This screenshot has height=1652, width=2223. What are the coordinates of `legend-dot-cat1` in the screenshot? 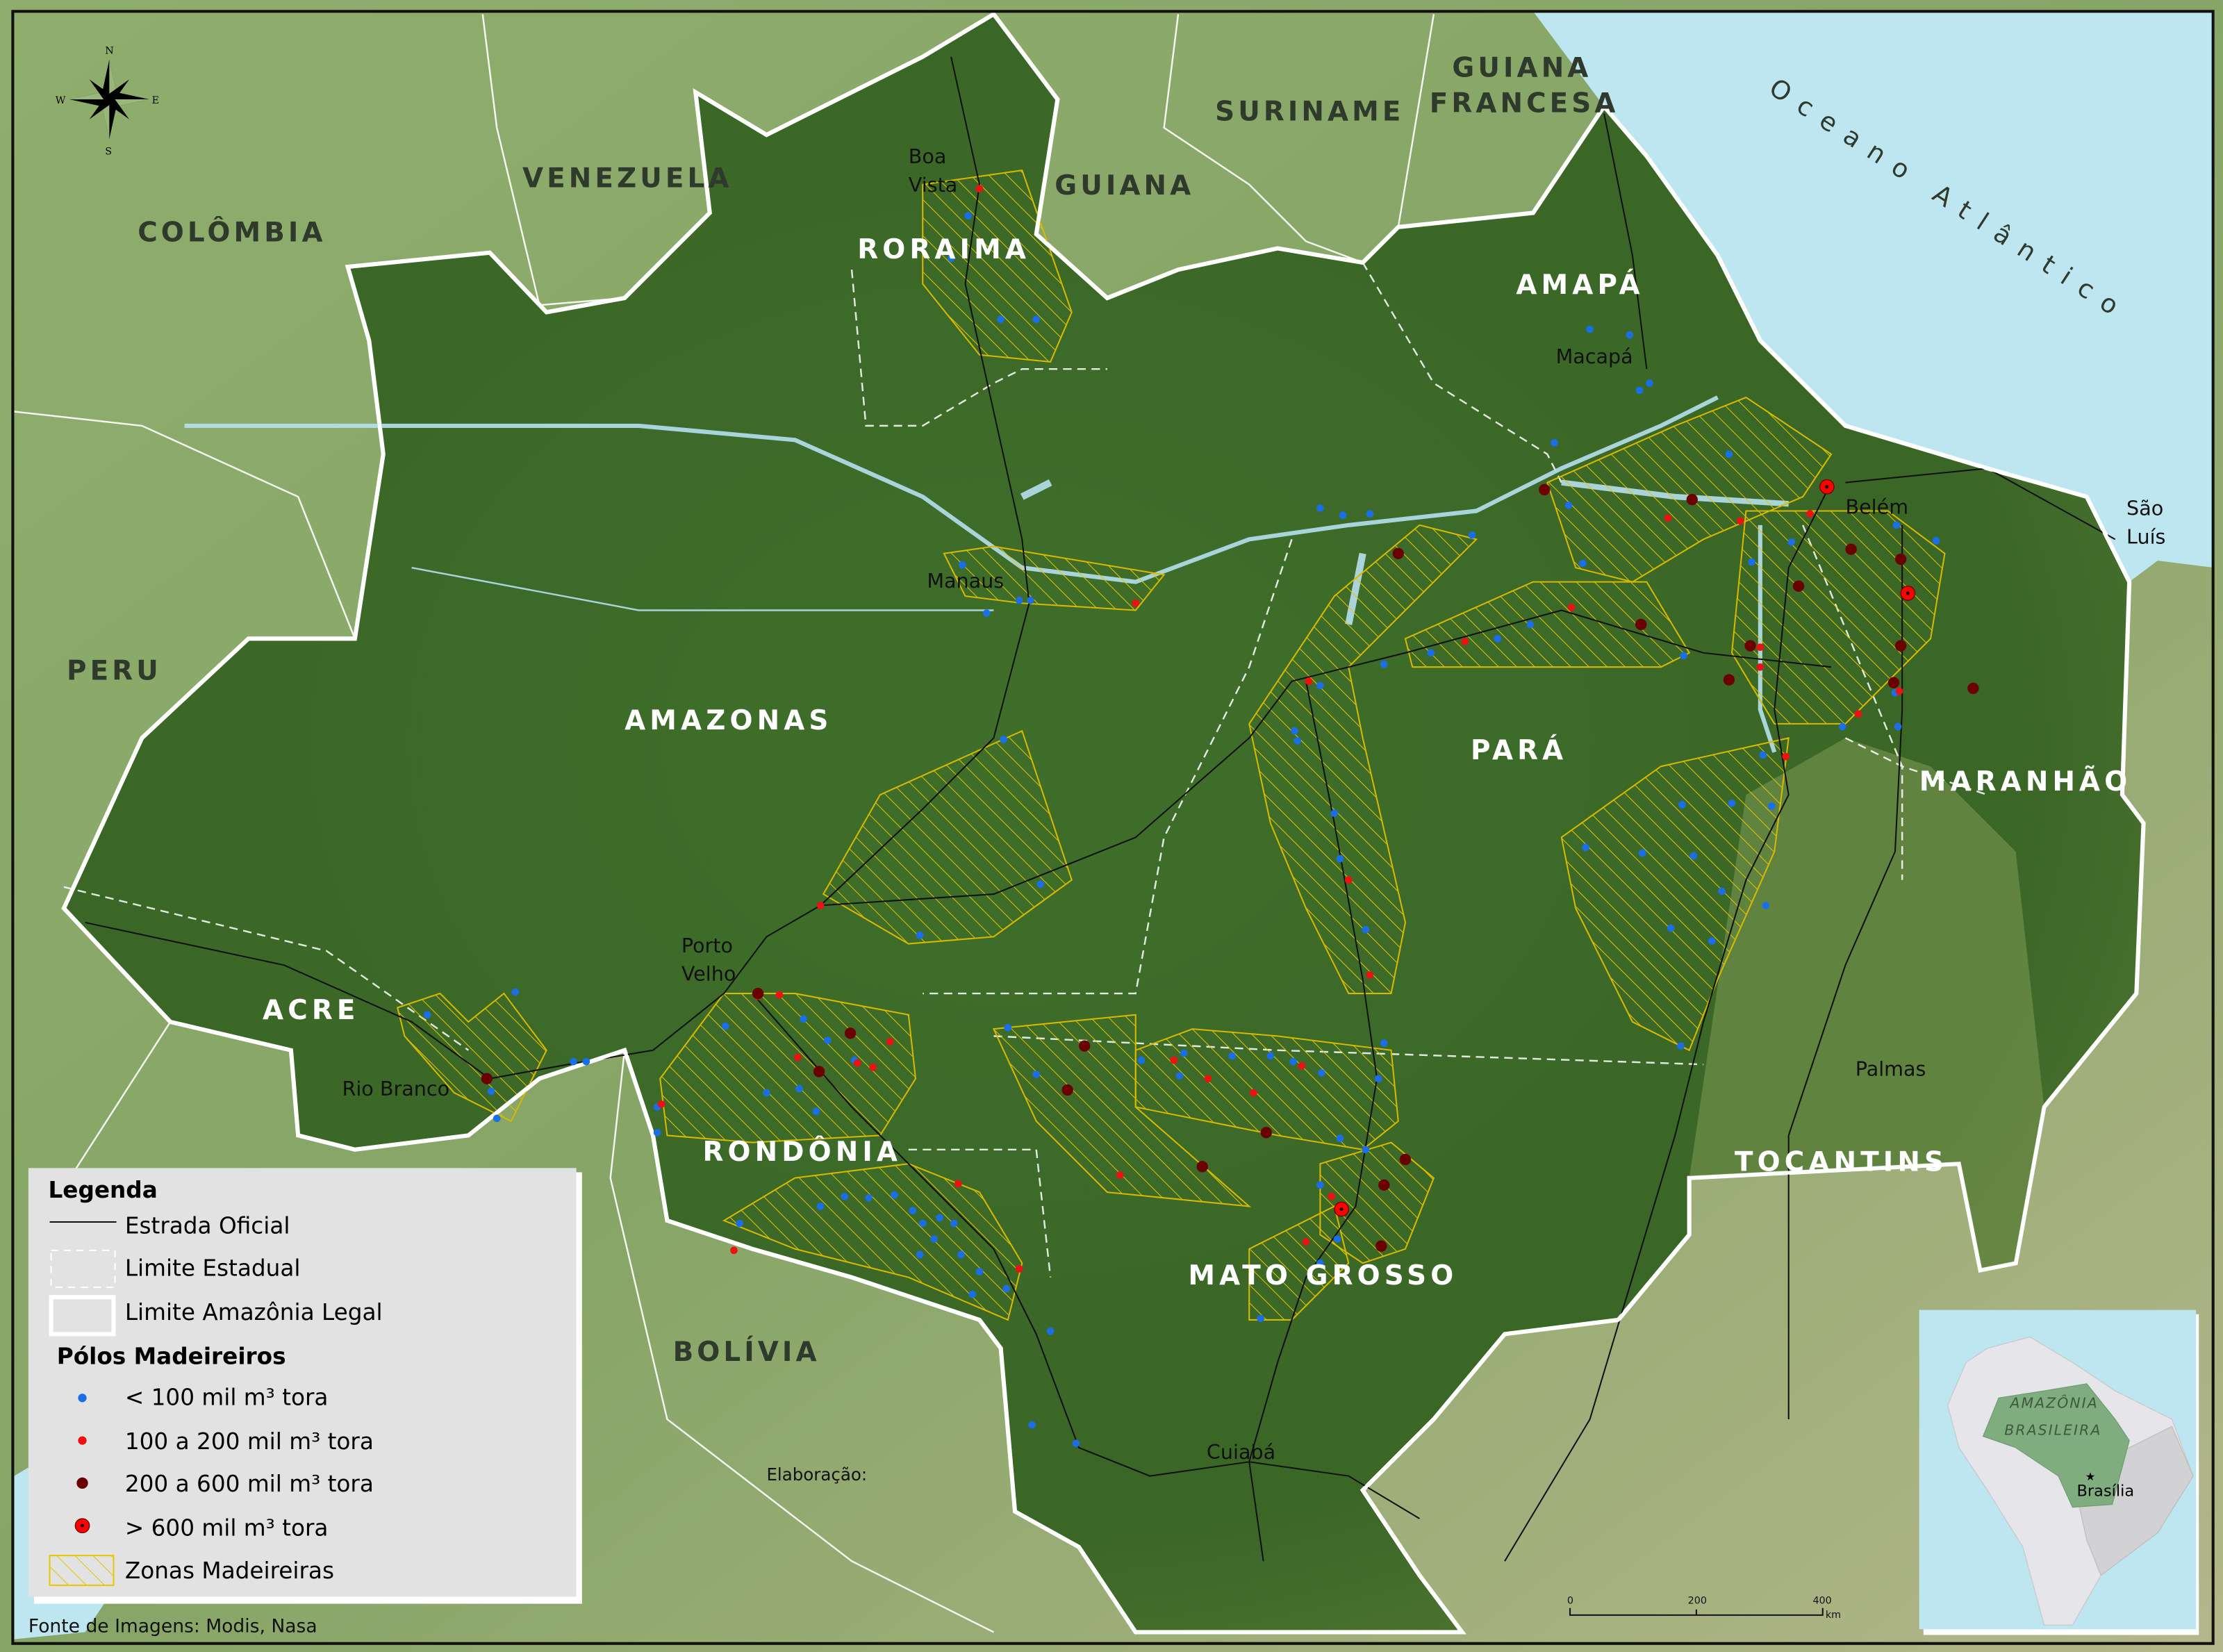 It's located at (82, 1398).